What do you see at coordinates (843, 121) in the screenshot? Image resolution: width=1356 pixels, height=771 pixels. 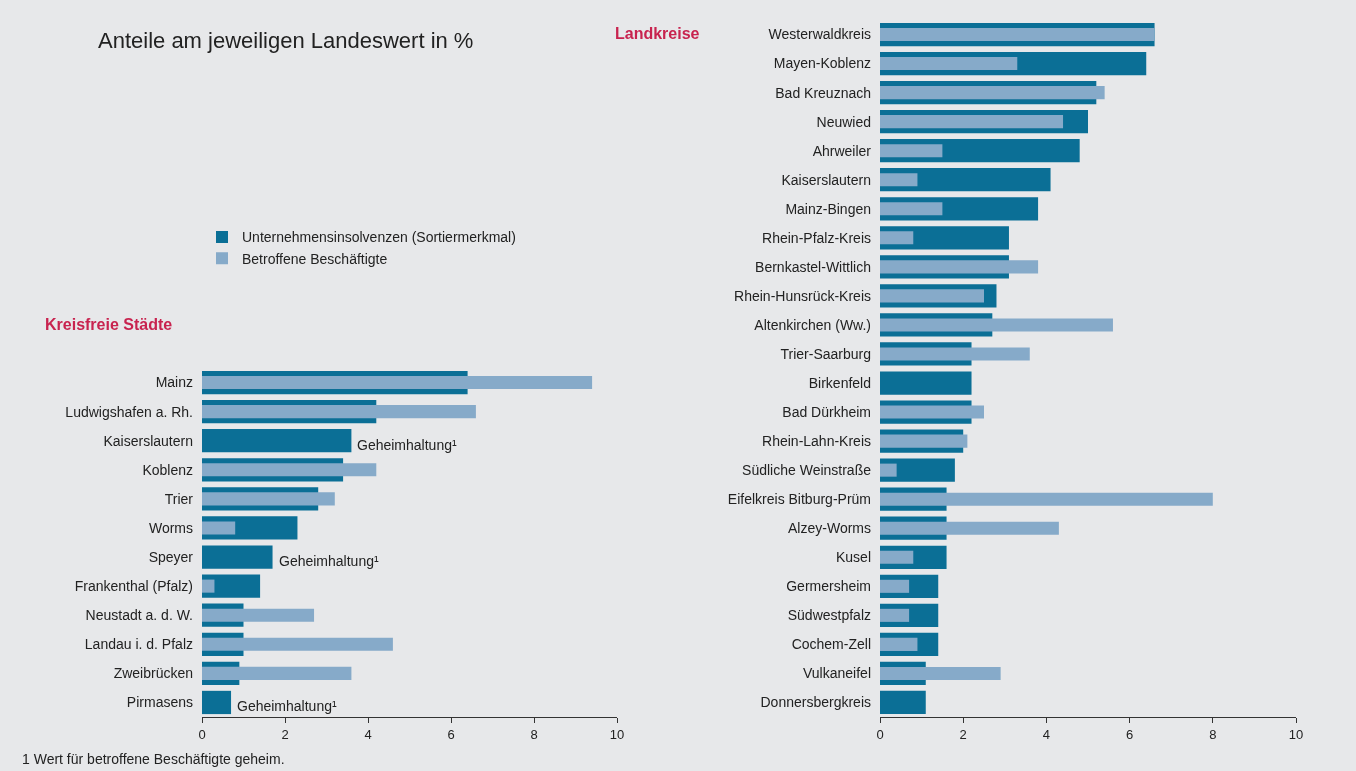 I see `y-tick-label: Neuwied` at bounding box center [843, 121].